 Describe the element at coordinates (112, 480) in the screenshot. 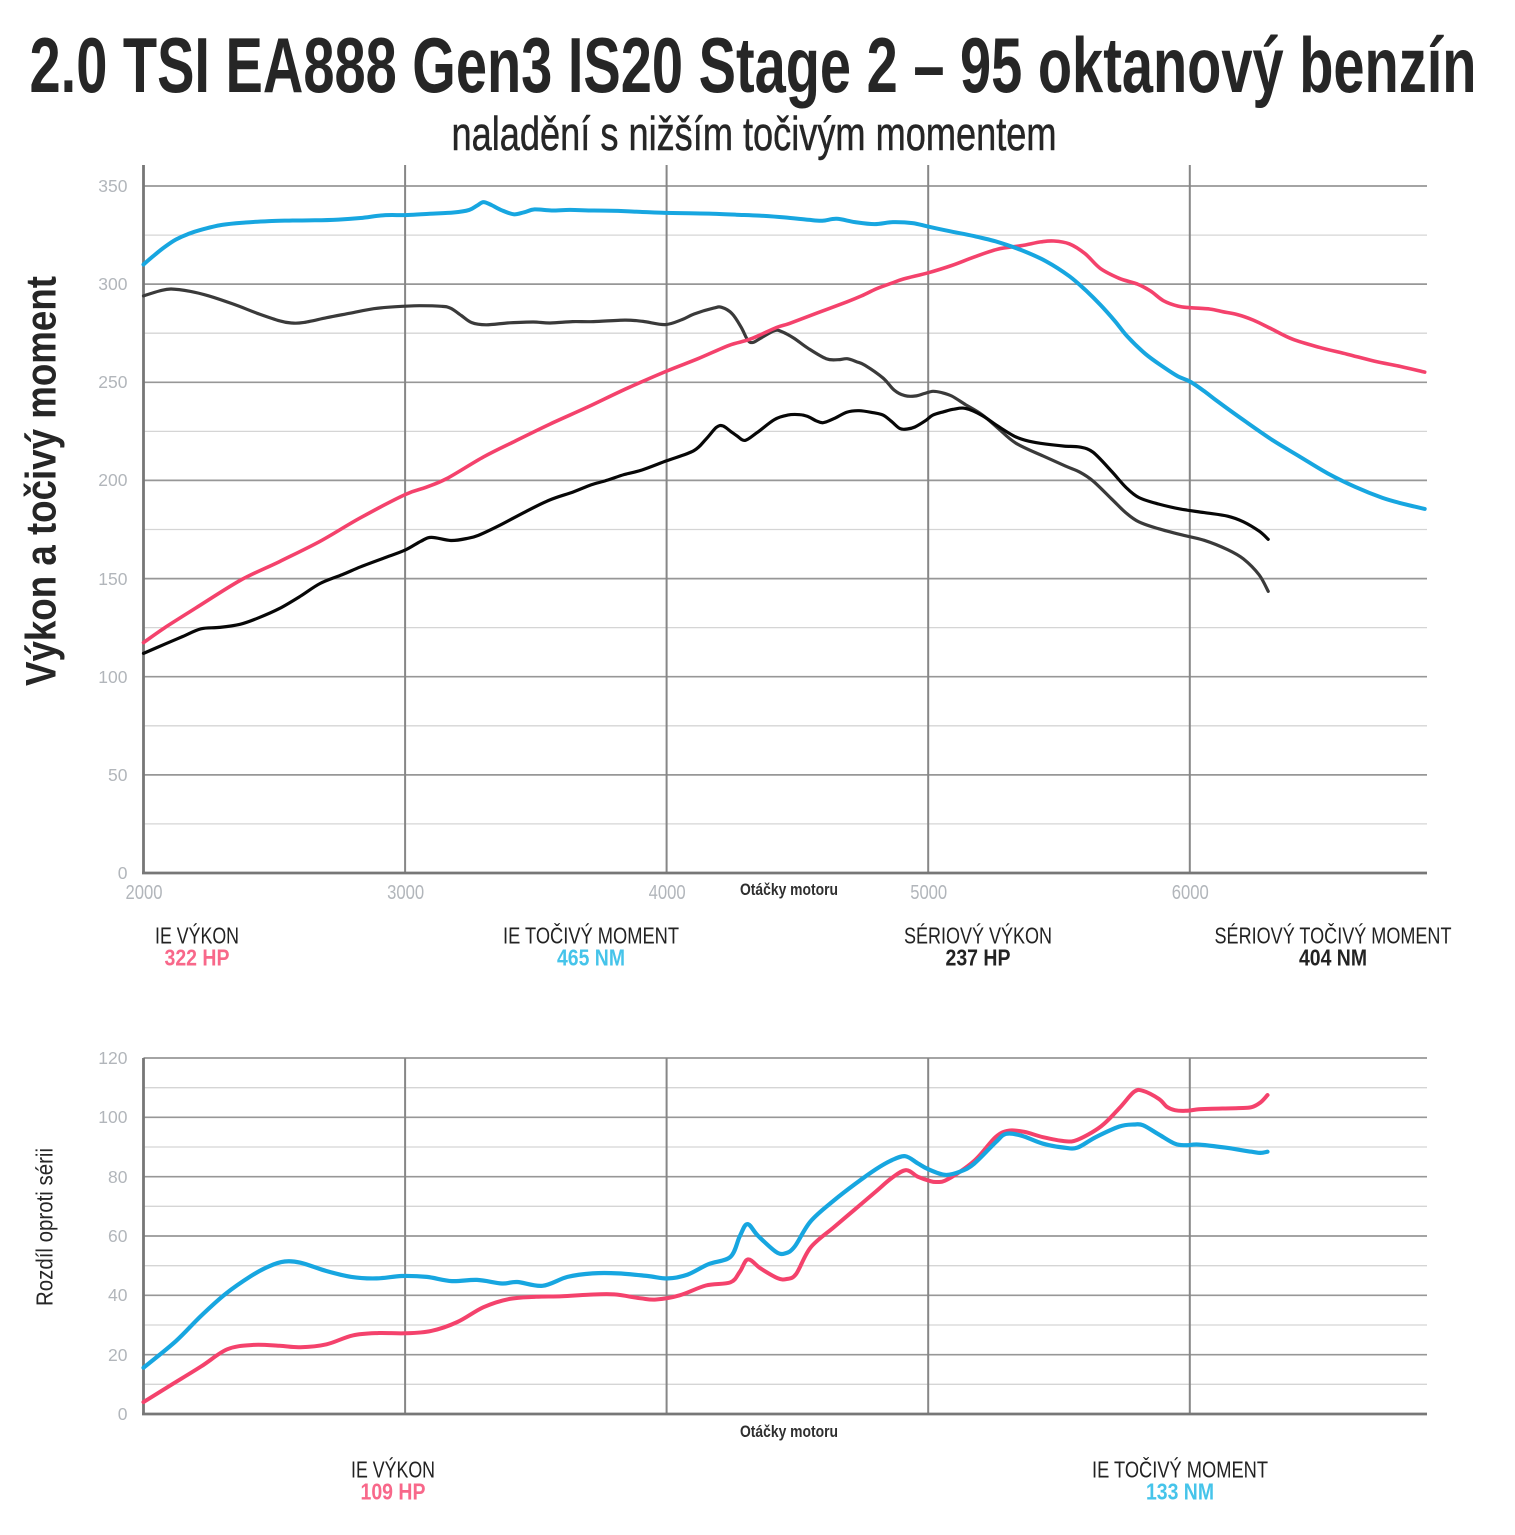

I see `svg-text: 200` at that location.